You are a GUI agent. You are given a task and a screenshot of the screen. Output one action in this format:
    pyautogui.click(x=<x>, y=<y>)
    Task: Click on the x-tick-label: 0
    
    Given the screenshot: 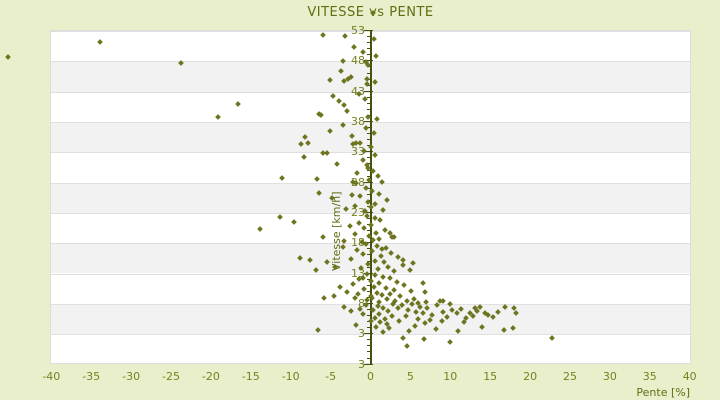 What is the action you would take?
    pyautogui.click(x=370, y=376)
    